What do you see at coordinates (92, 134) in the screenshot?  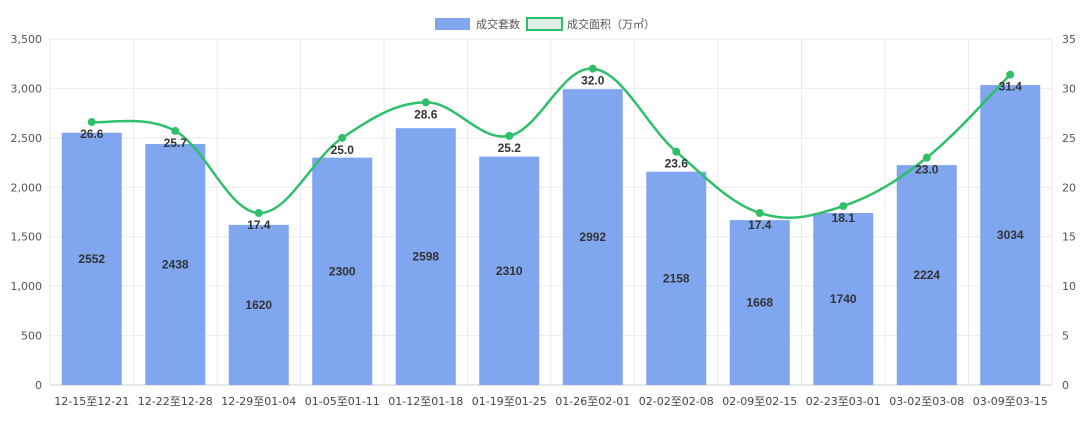 I see `line-value-label: 26.6` at bounding box center [92, 134].